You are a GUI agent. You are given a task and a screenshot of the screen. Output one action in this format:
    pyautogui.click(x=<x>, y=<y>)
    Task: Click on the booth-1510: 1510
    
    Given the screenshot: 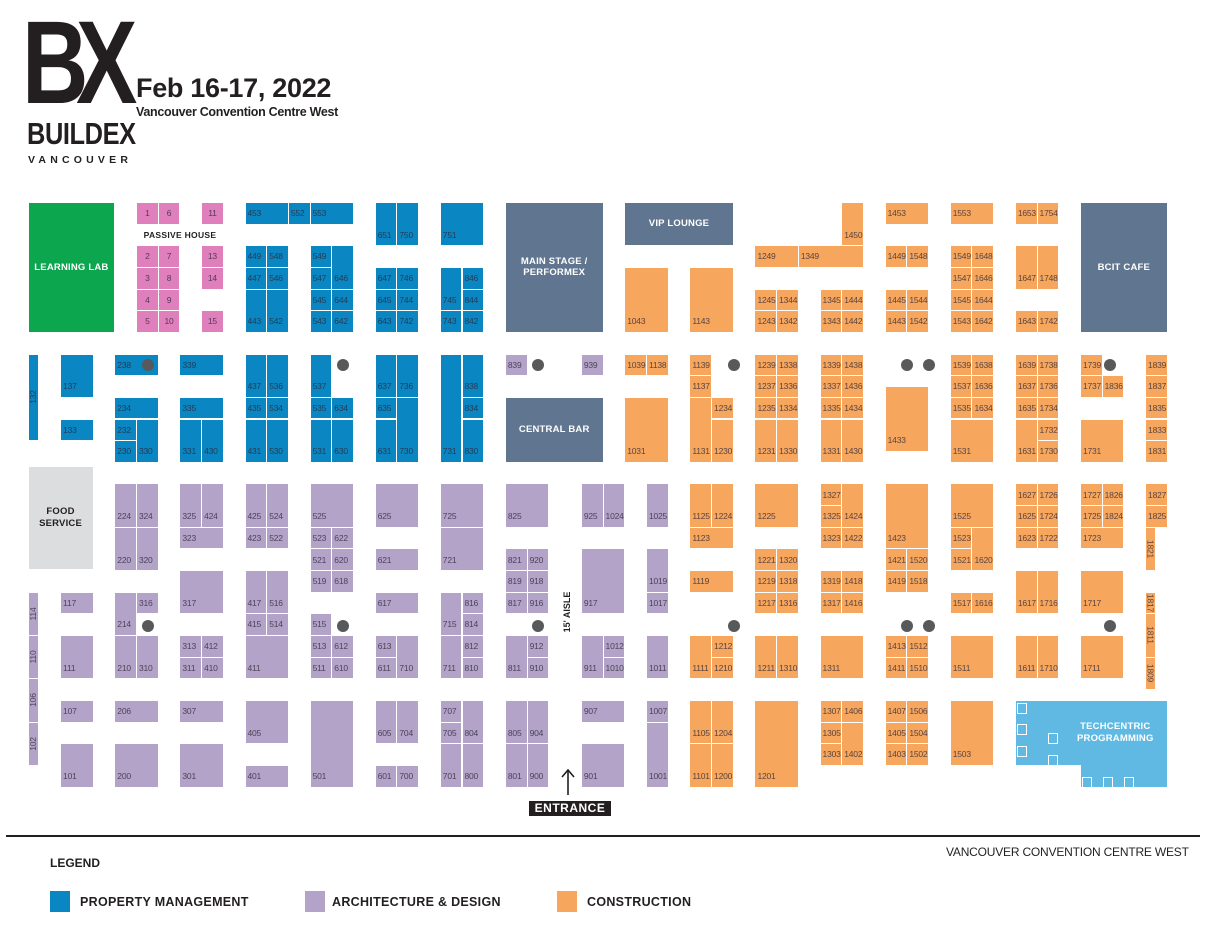 What is the action you would take?
    pyautogui.click(x=918, y=668)
    